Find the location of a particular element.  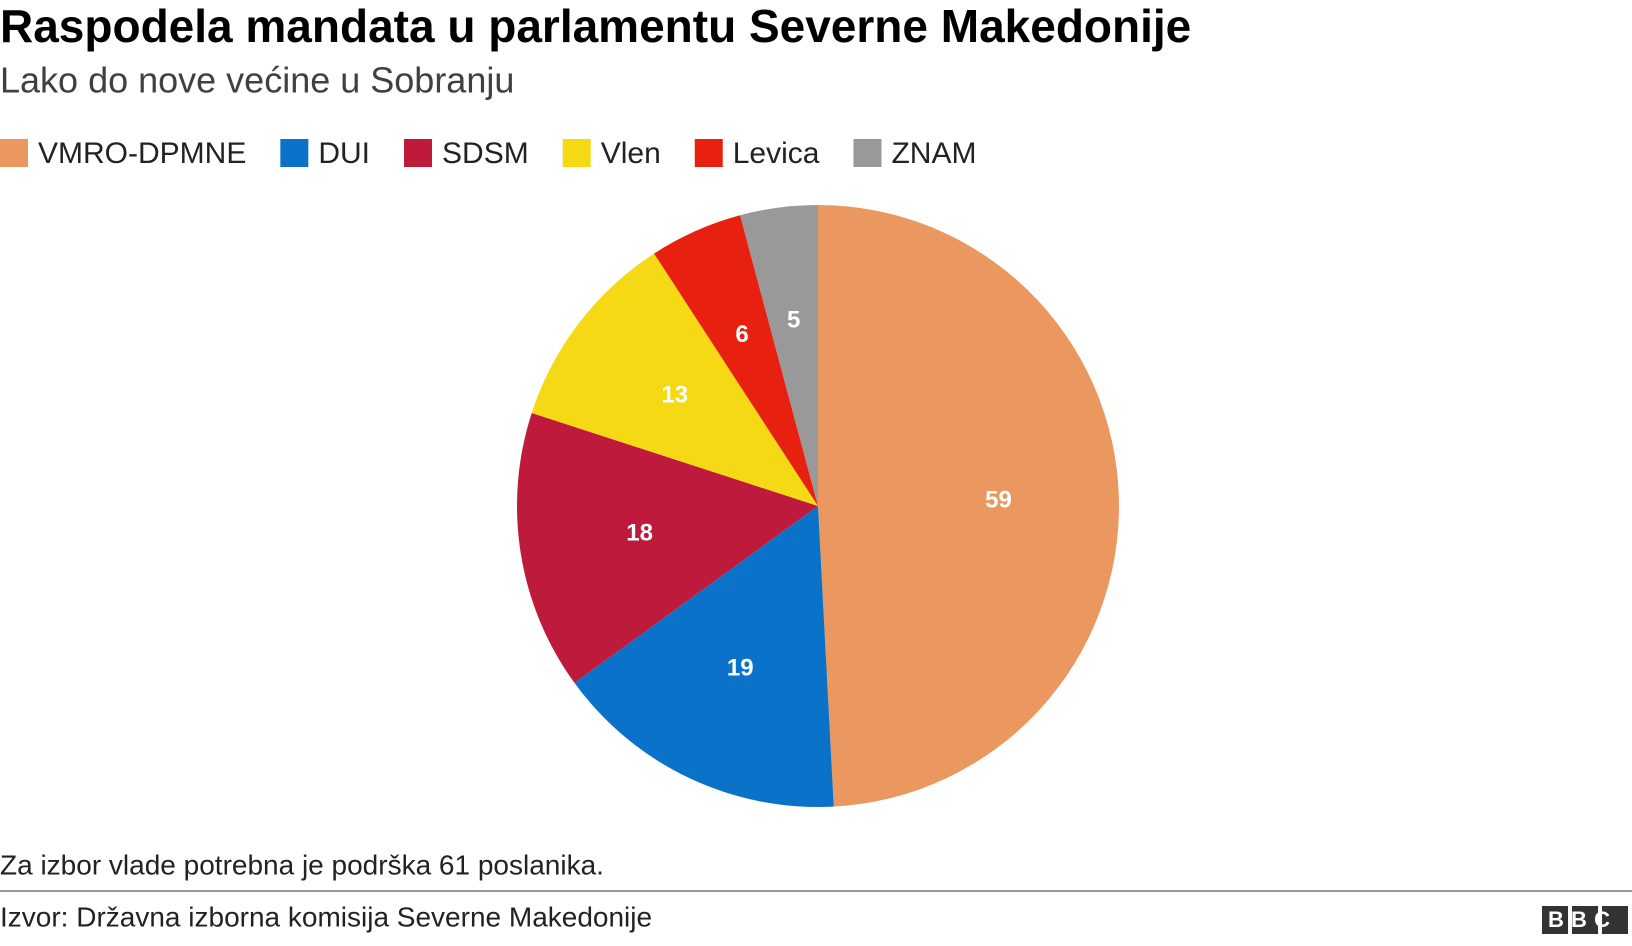

legend-label: SDSM is located at coordinates (485, 153).